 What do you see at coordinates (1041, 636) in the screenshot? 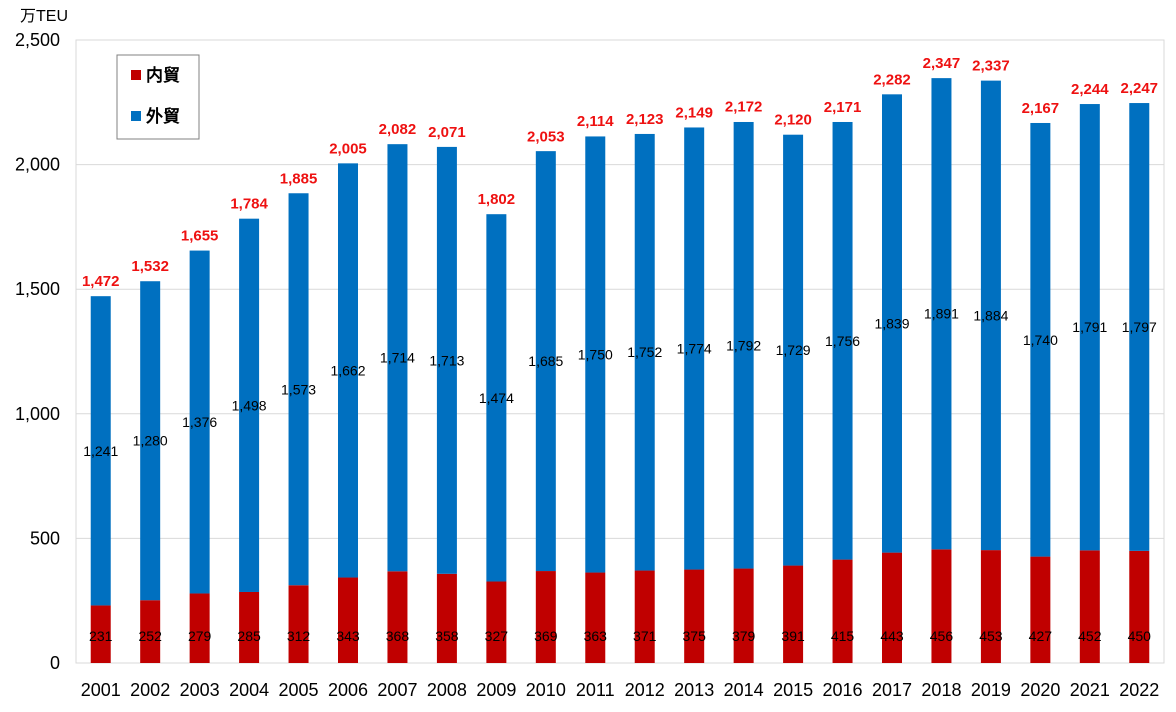
I see `segment-label-domestic: 427` at bounding box center [1041, 636].